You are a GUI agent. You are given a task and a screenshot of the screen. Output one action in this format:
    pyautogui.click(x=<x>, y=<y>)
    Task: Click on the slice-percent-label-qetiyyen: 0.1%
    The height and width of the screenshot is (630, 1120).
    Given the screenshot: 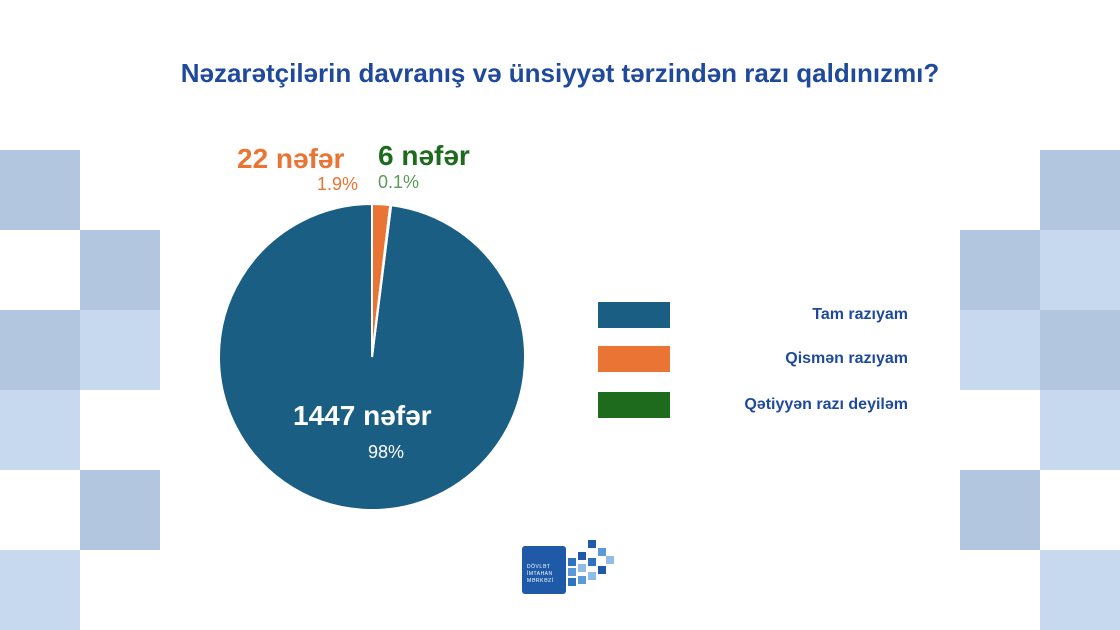 What is the action you would take?
    pyautogui.click(x=399, y=182)
    